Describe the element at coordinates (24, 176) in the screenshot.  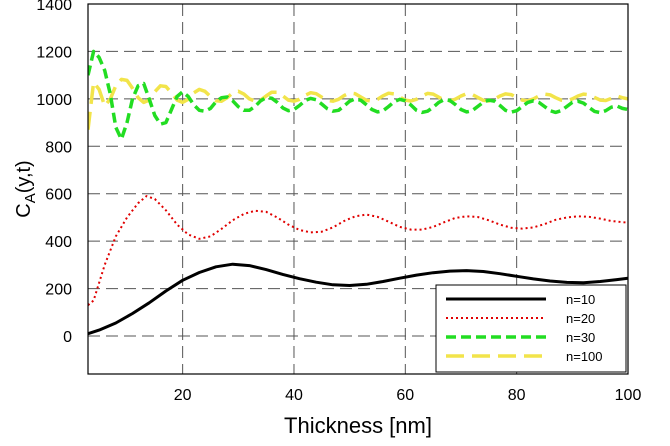
I see `y-axis-label-rest: (y,t)` at that location.